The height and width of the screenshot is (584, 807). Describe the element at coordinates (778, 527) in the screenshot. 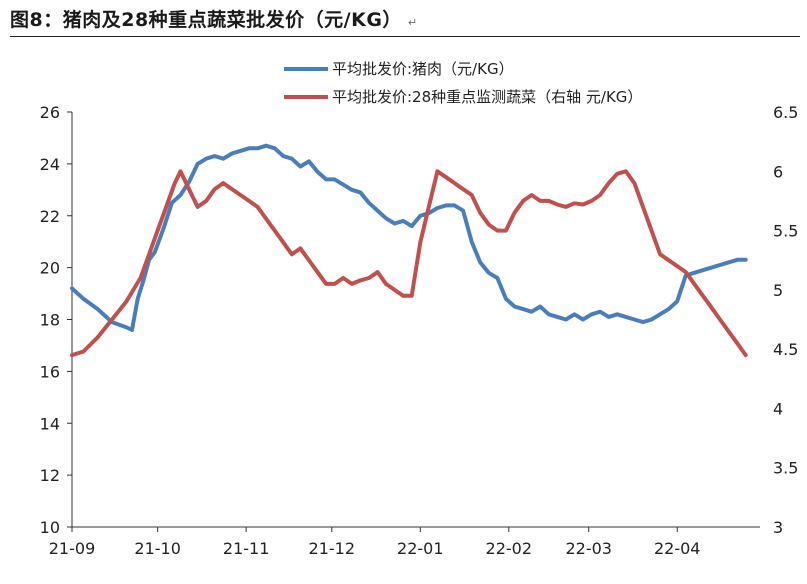

I see `right-tick-label: 3` at that location.